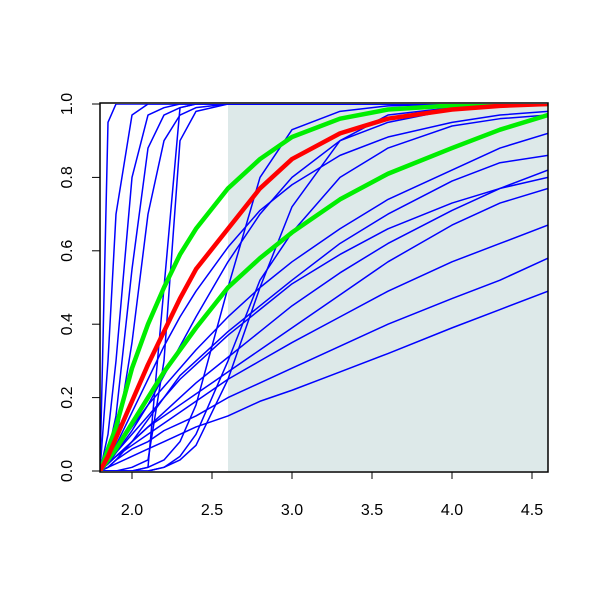 The height and width of the screenshot is (600, 600). What do you see at coordinates (292, 510) in the screenshot?
I see `x-tick-label: 3.0` at bounding box center [292, 510].